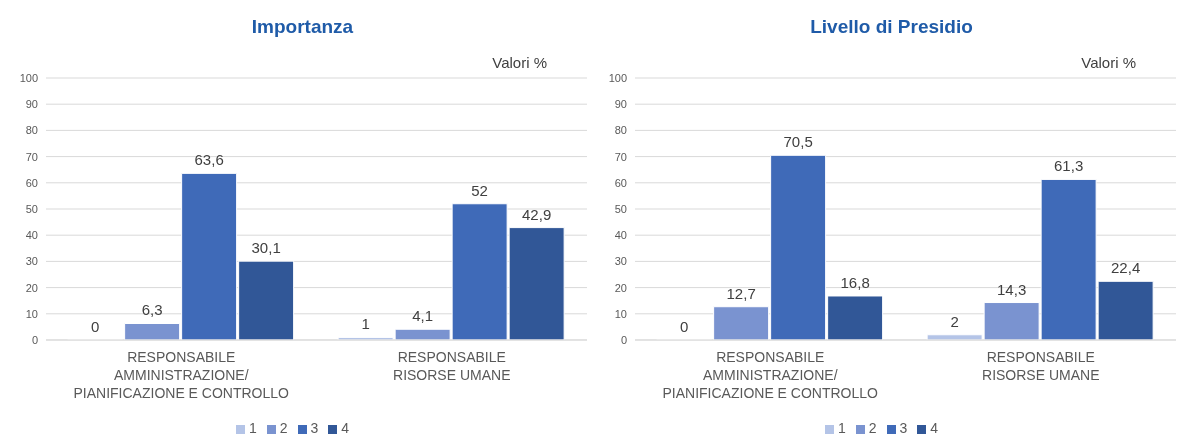 The image size is (1194, 444). What do you see at coordinates (423, 316) in the screenshot?
I see `data-label: 4,1` at bounding box center [423, 316].